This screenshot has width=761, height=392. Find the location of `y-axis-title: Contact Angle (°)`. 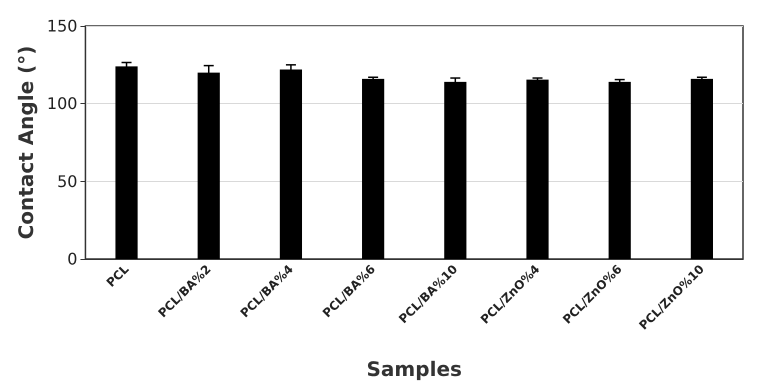

y-axis-title: Contact Angle (°) is located at coordinates (26, 143).